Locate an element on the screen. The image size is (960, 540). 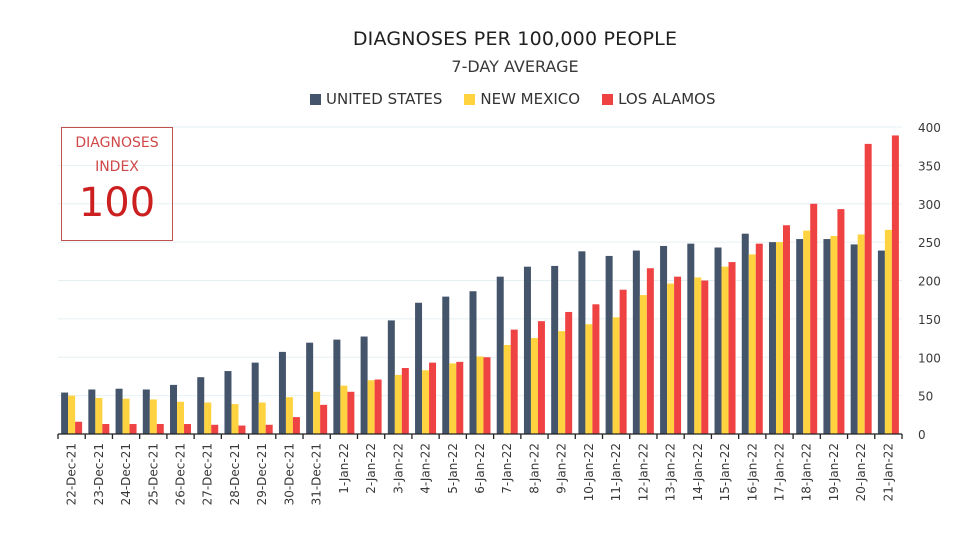
x-tick-label: 27-Dec-21 is located at coordinates (208, 474).